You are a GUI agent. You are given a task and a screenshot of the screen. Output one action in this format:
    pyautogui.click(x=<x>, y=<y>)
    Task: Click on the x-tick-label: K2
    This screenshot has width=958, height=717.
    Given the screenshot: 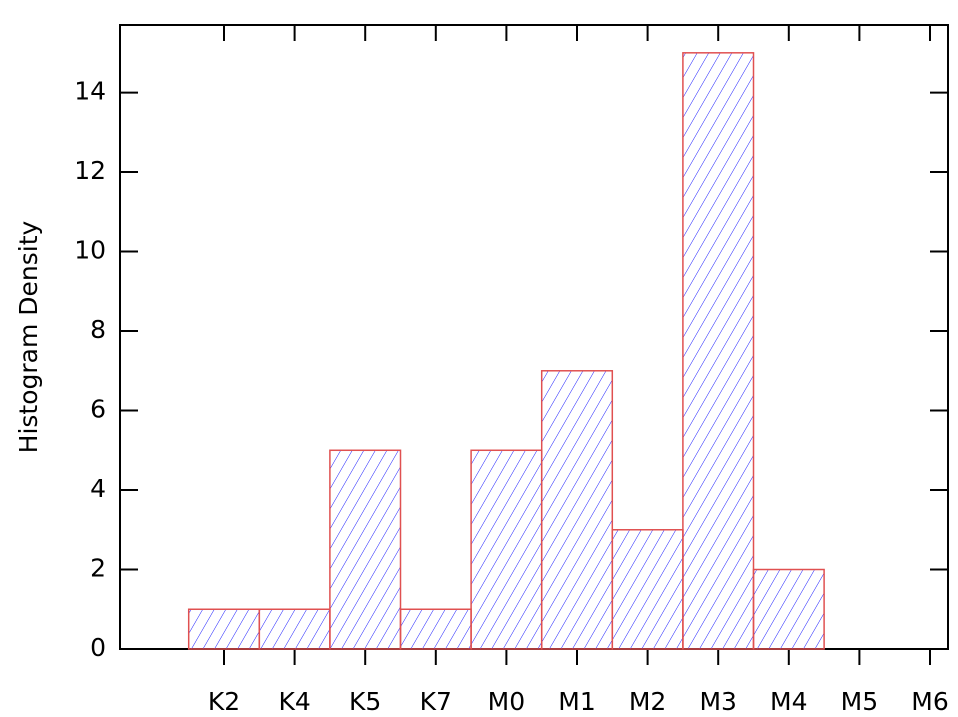 What is the action you would take?
    pyautogui.click(x=224, y=701)
    